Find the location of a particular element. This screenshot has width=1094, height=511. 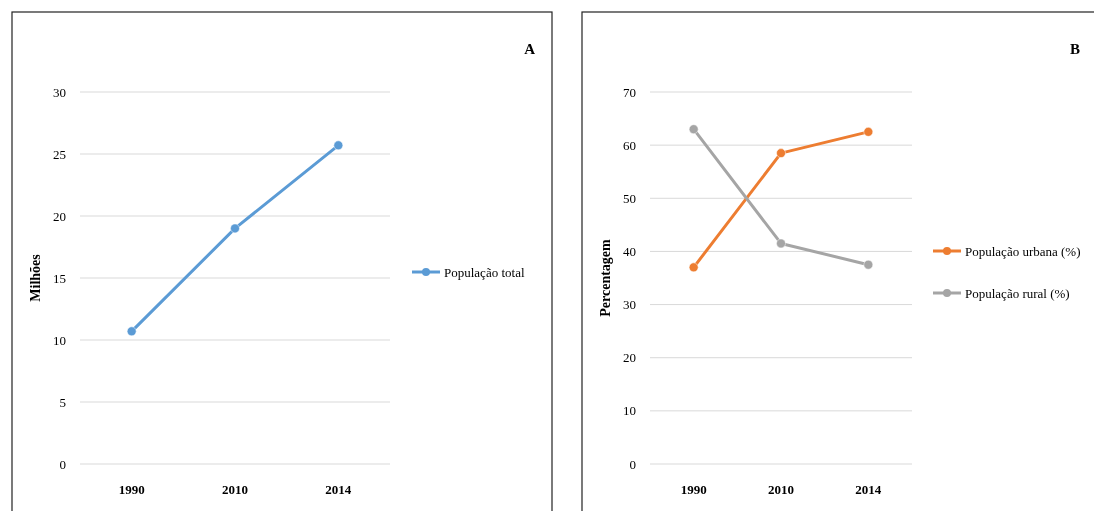

y-tick-label: 50 is located at coordinates (629, 198).